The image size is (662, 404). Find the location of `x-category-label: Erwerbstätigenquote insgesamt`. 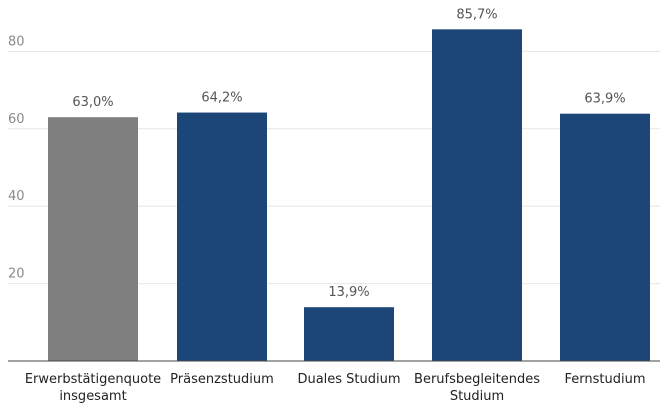

x-category-label: Erwerbstätigenquote insgesamt is located at coordinates (93, 388).